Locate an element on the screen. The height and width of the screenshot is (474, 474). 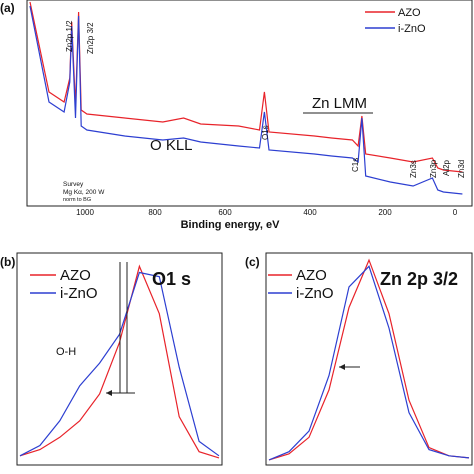
annotation-zn3p: Zn3p is located at coordinates (433, 168).